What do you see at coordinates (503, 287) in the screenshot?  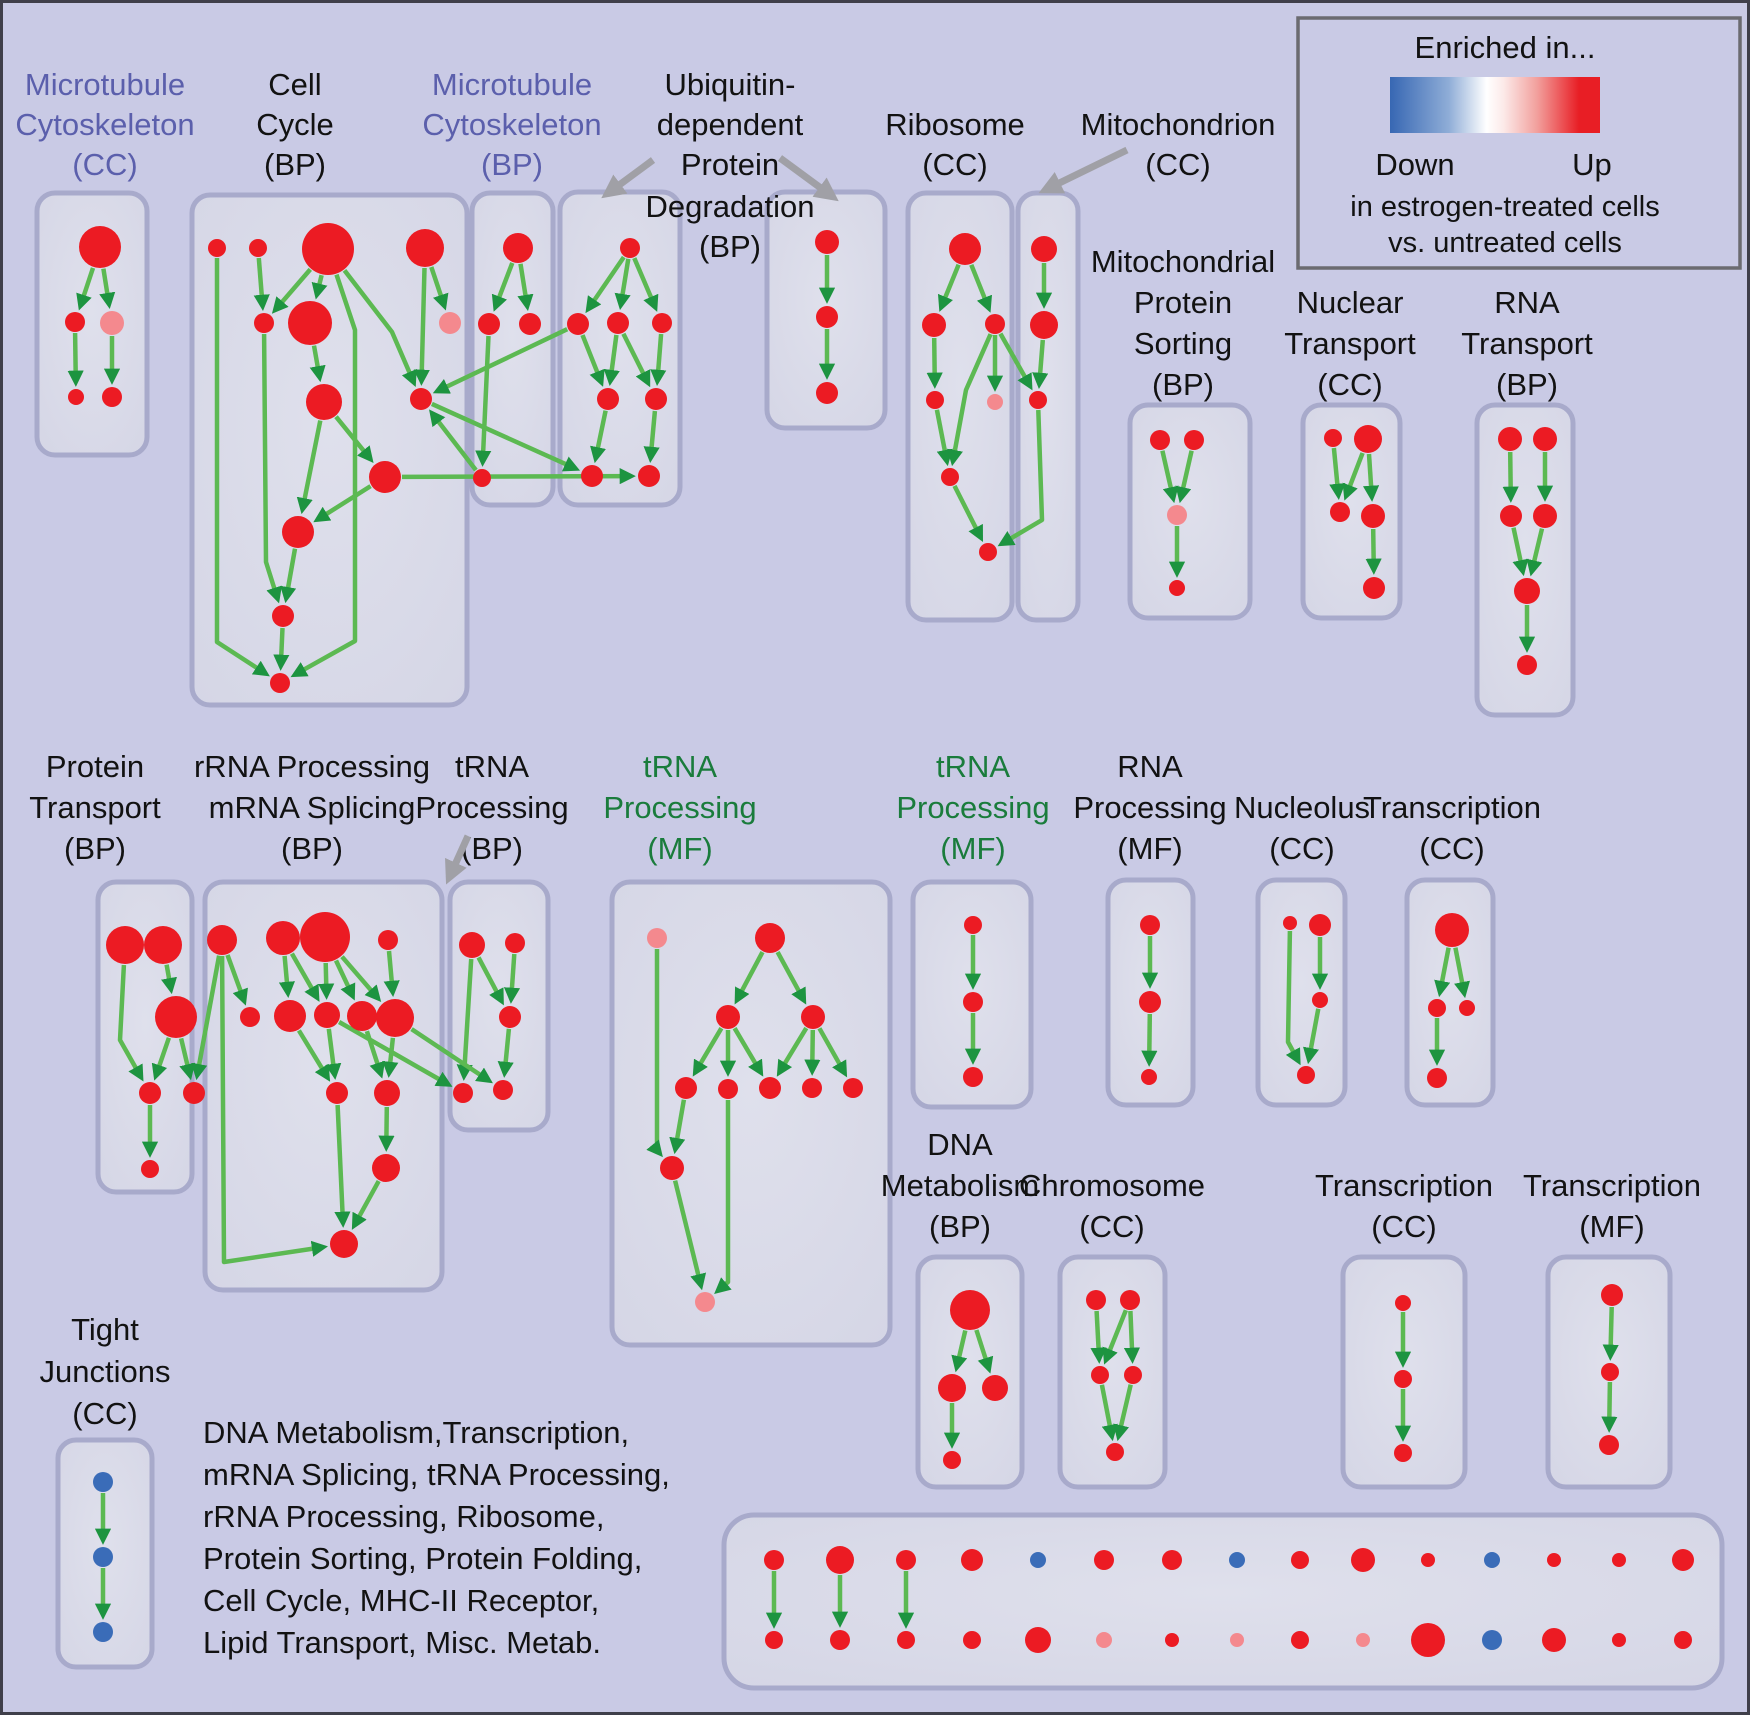 I see `edge-mt-bp` at bounding box center [503, 287].